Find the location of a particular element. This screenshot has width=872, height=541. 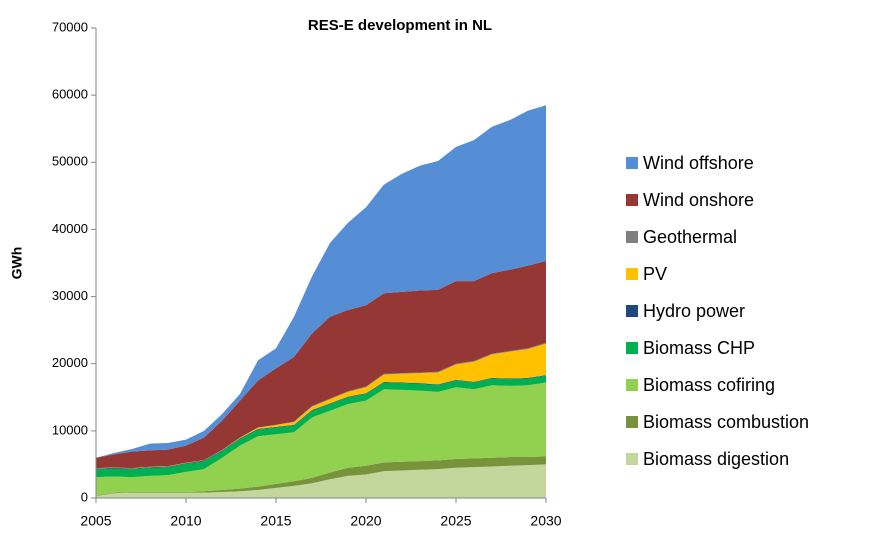

y-tick-label: 30000 is located at coordinates (70, 295).